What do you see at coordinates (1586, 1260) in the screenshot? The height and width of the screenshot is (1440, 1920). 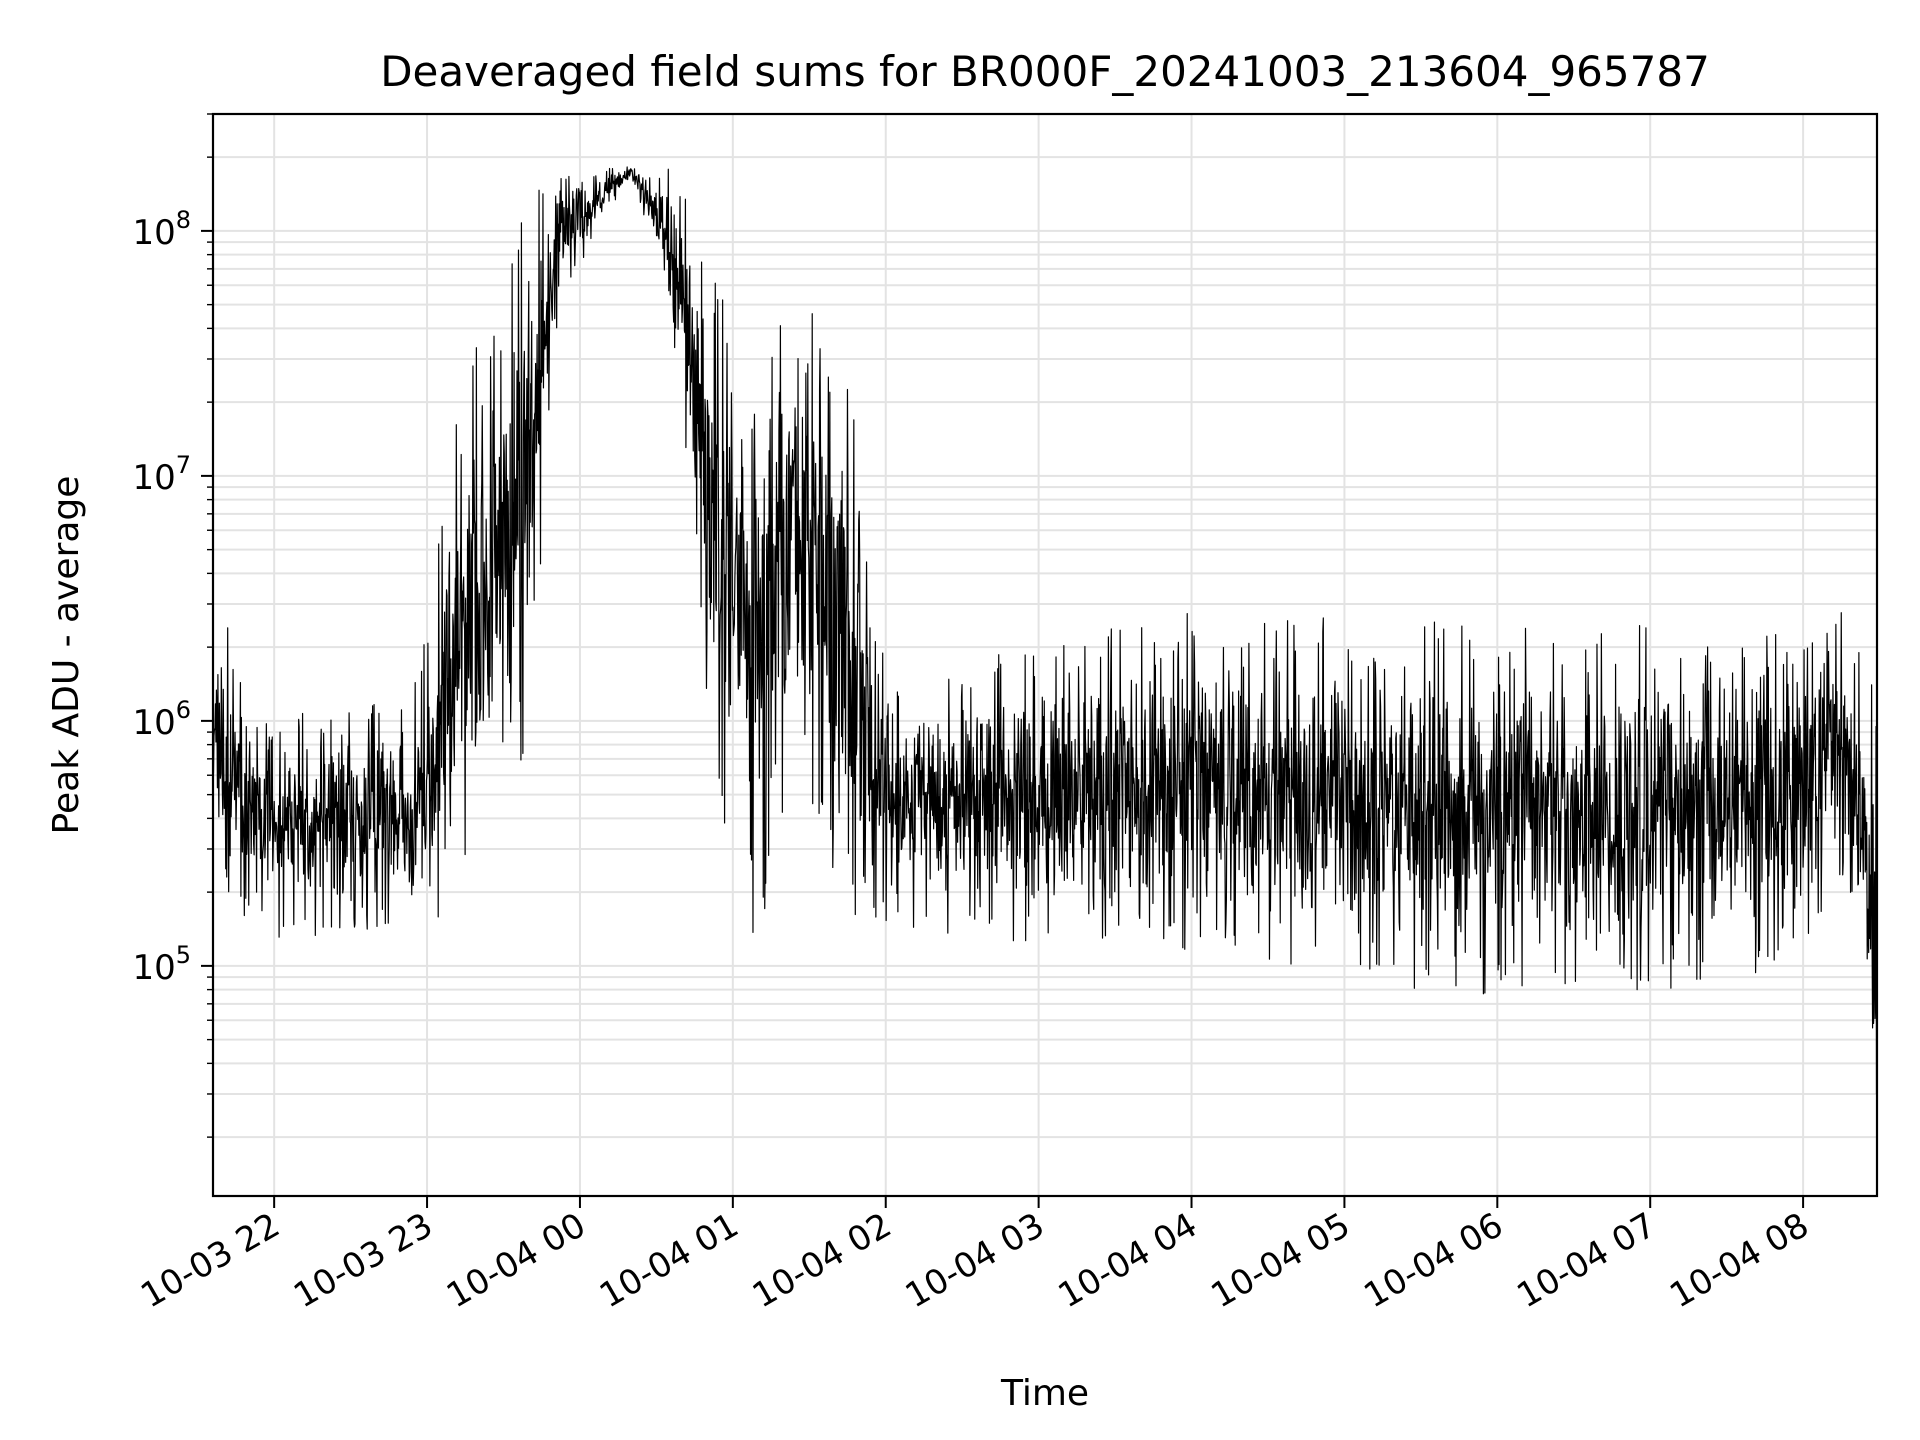 I see `x-tick-label: 10-04 07` at bounding box center [1586, 1260].